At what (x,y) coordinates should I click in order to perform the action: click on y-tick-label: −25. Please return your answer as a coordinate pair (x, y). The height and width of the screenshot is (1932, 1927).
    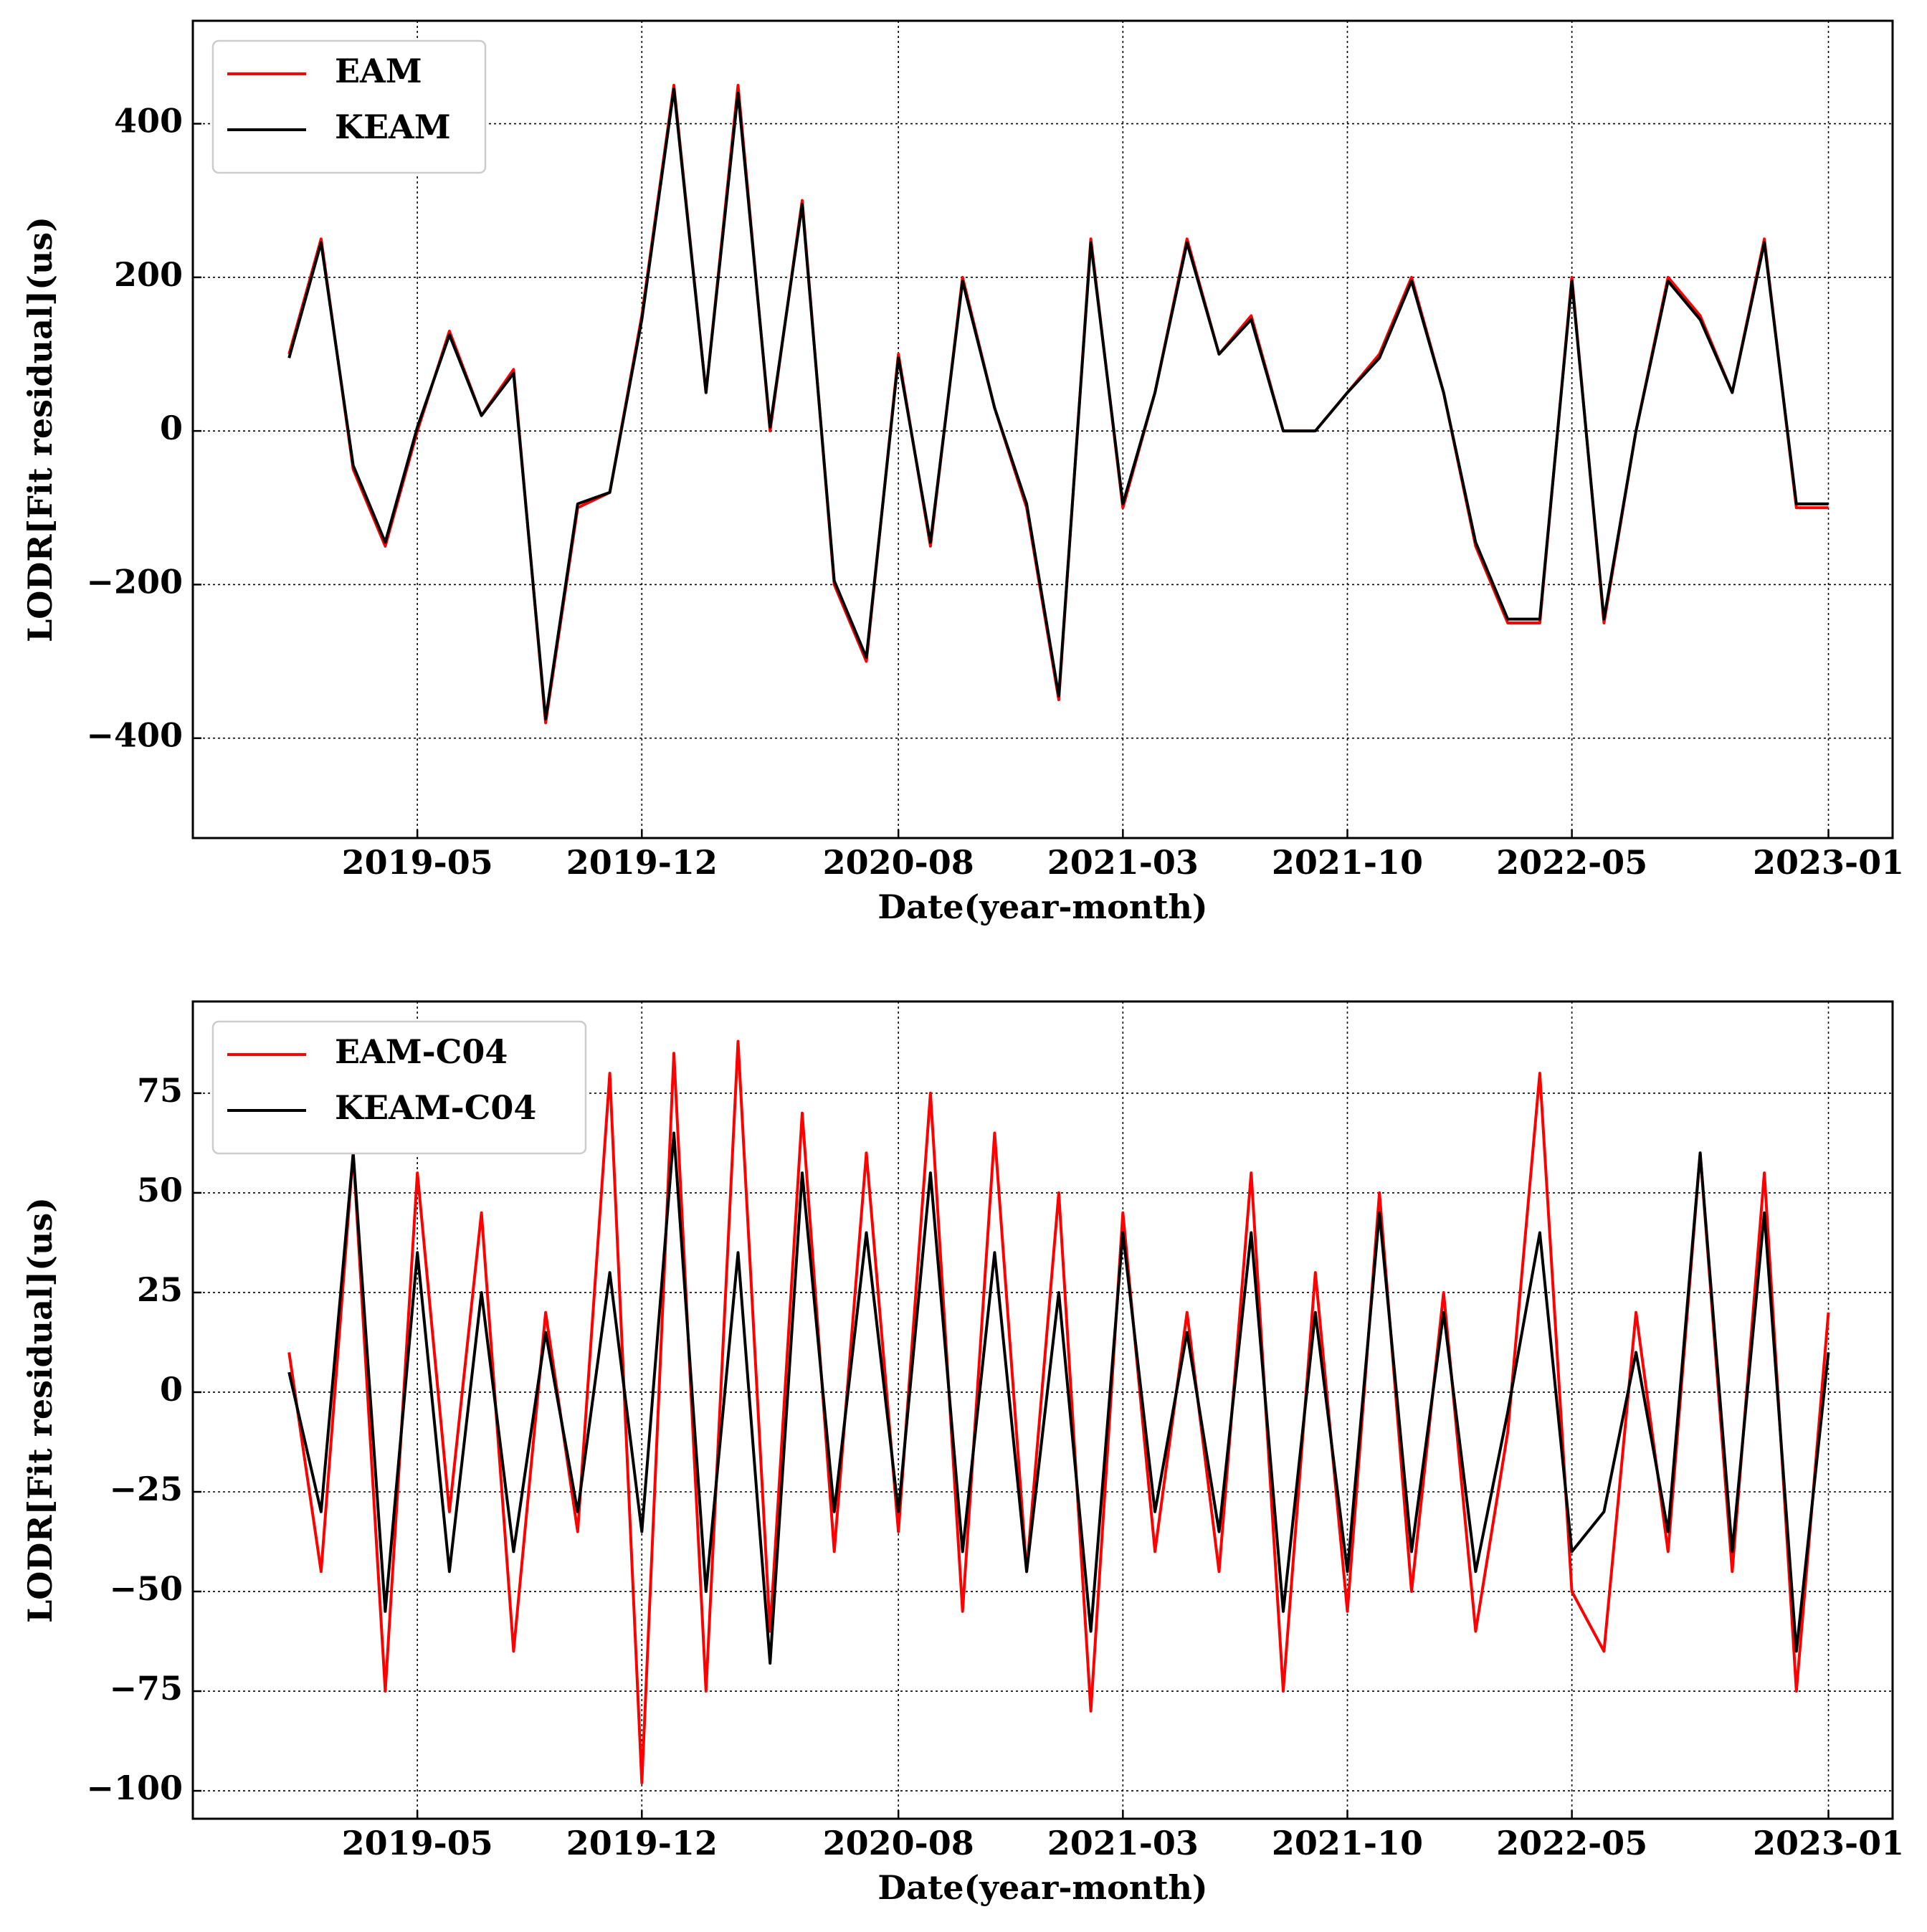
    Looking at the image, I should click on (146, 1489).